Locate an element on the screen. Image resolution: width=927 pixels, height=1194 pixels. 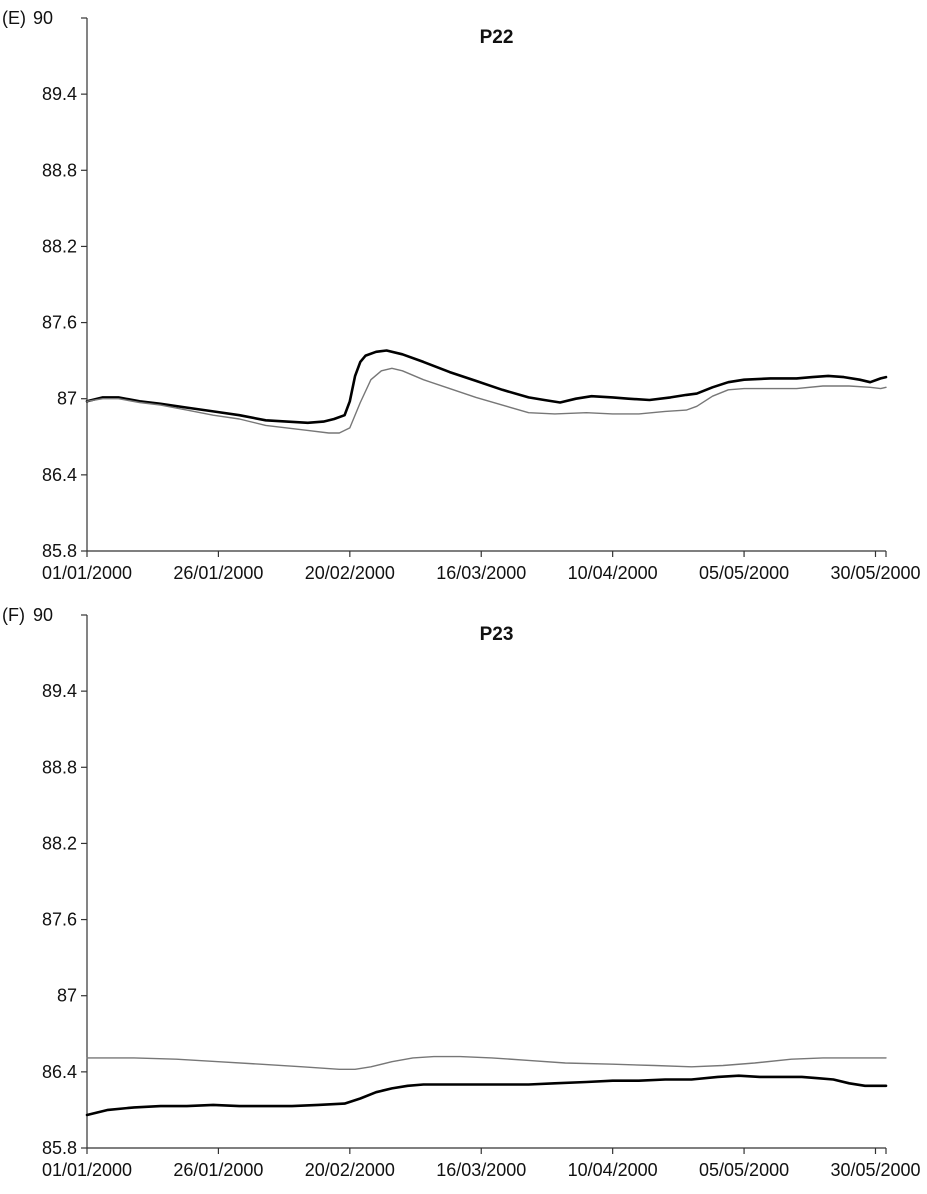
panel-label: (F) is located at coordinates (13, 615).